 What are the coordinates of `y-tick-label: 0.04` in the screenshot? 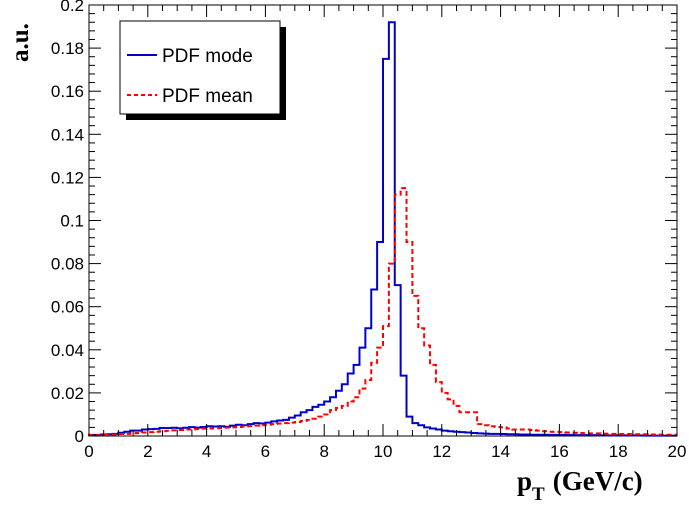 It's located at (67, 350).